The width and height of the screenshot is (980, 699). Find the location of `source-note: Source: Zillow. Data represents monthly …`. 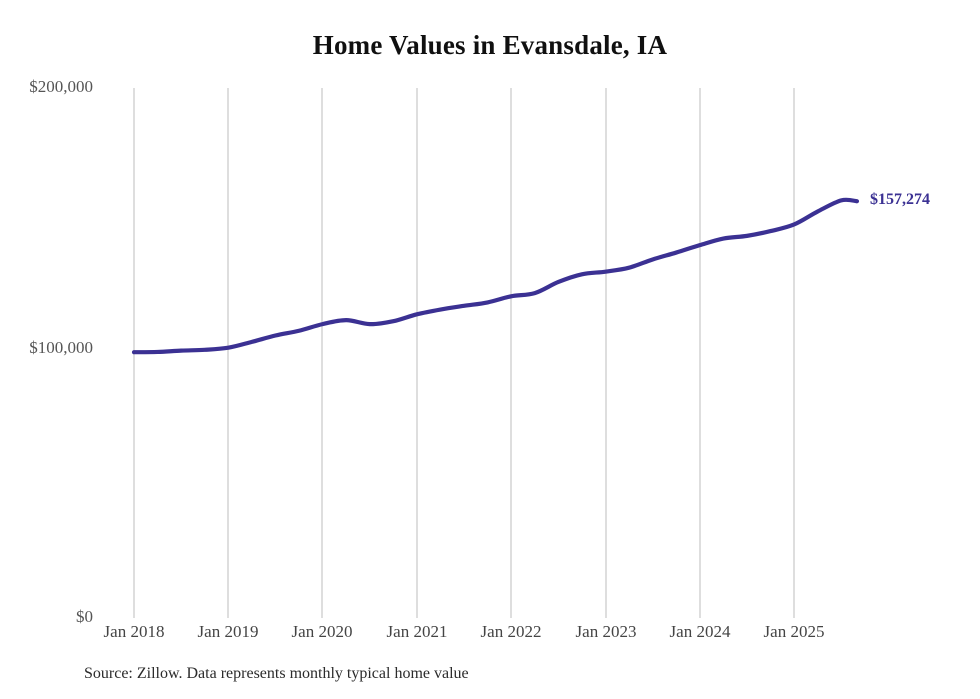

source-note: Source: Zillow. Data represents monthly … is located at coordinates (276, 673).